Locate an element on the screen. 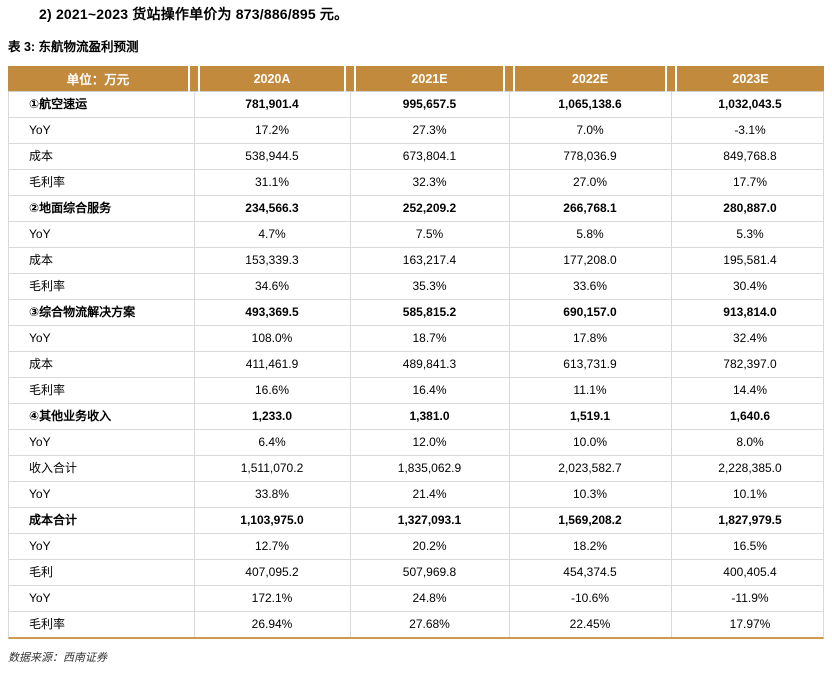  cell-value: 1,327,093.1 is located at coordinates (429, 521).